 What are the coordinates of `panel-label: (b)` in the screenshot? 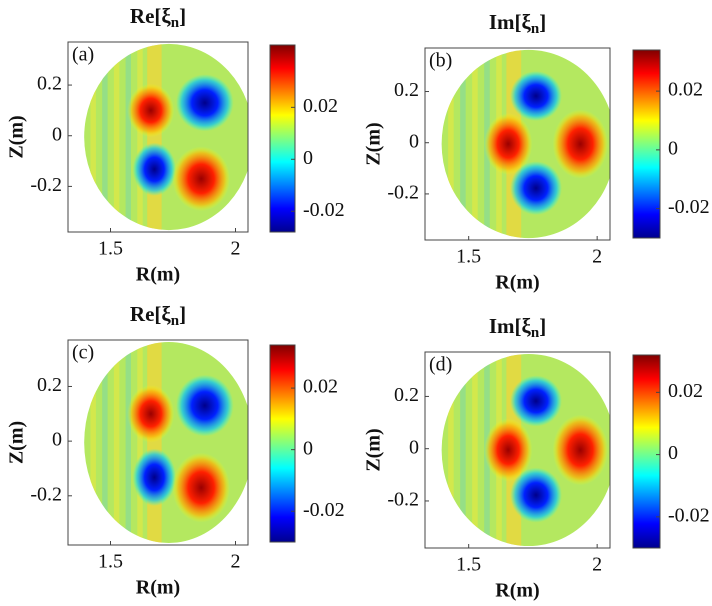 It's located at (440, 61).